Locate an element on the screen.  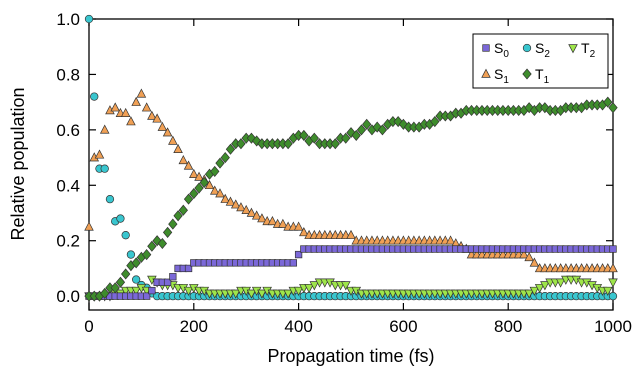
legend-label-t2: T2 is located at coordinates (588, 50).